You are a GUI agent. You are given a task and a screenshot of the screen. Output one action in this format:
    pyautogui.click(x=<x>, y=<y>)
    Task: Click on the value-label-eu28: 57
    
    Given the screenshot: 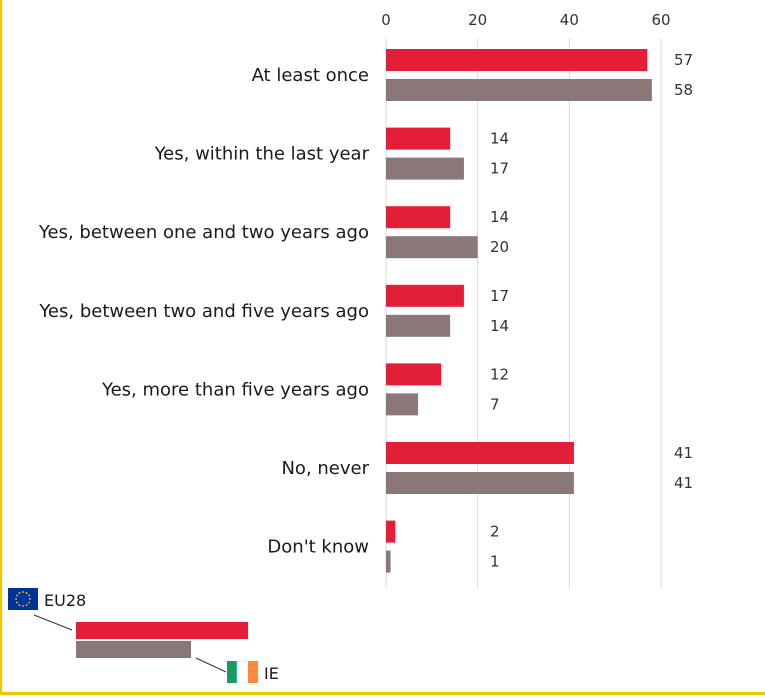 What is the action you would take?
    pyautogui.click(x=683, y=60)
    